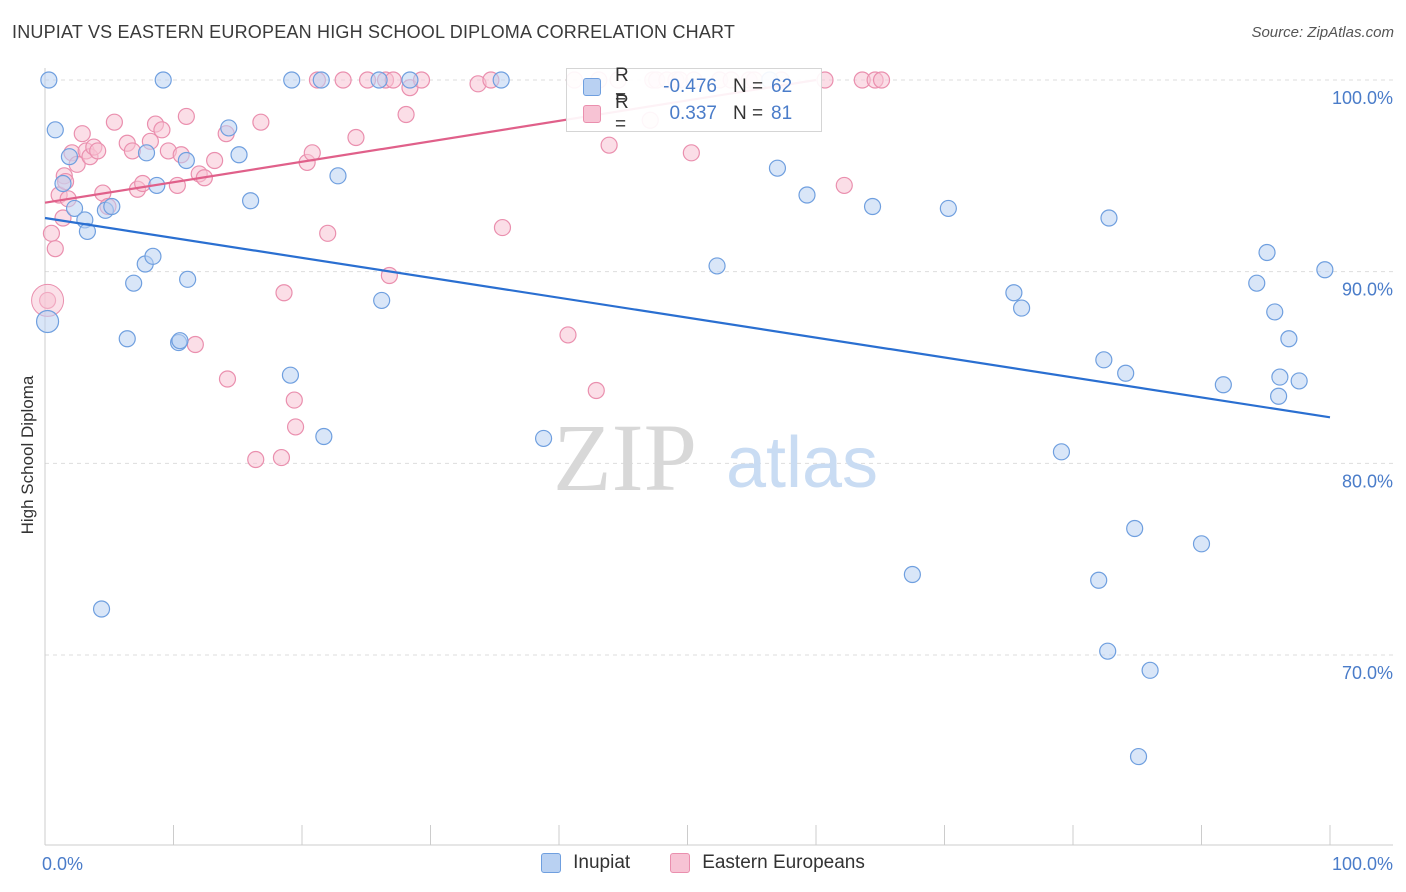 This screenshot has width=1406, height=892. What do you see at coordinates (1362, 98) in the screenshot?
I see `y-tick-label: 100.0%` at bounding box center [1362, 98].